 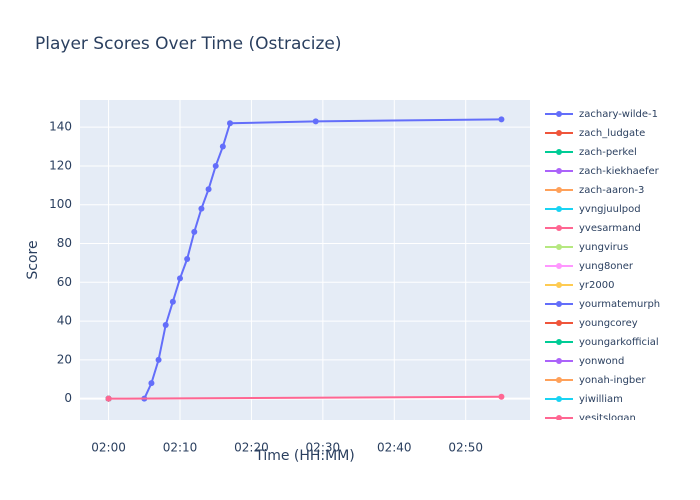 I want to click on y-tick-label: 120, so click(x=60, y=165).